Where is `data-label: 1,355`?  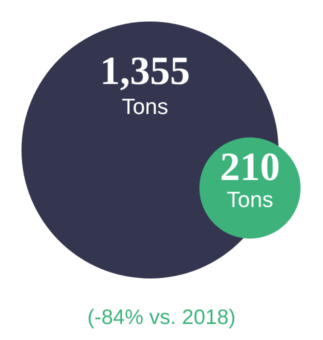
data-label: 1,355 is located at coordinates (145, 70).